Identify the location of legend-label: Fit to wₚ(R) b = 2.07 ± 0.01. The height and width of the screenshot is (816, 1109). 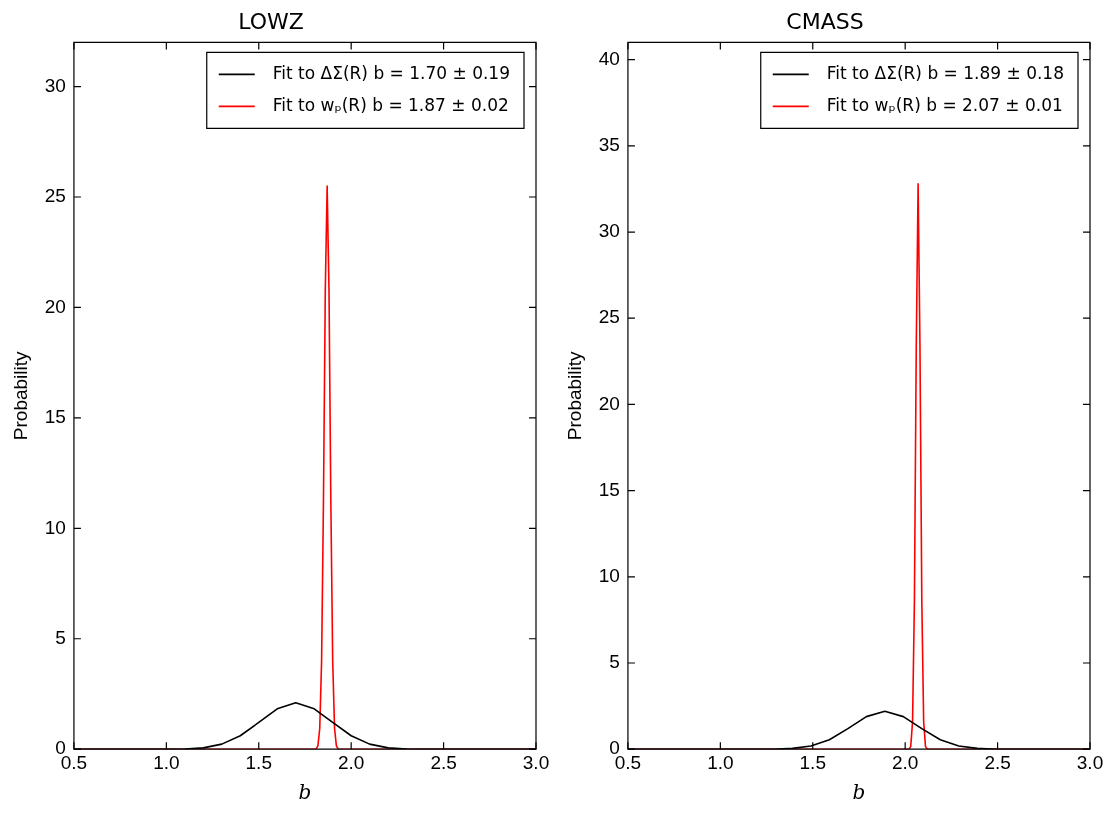
(944, 104).